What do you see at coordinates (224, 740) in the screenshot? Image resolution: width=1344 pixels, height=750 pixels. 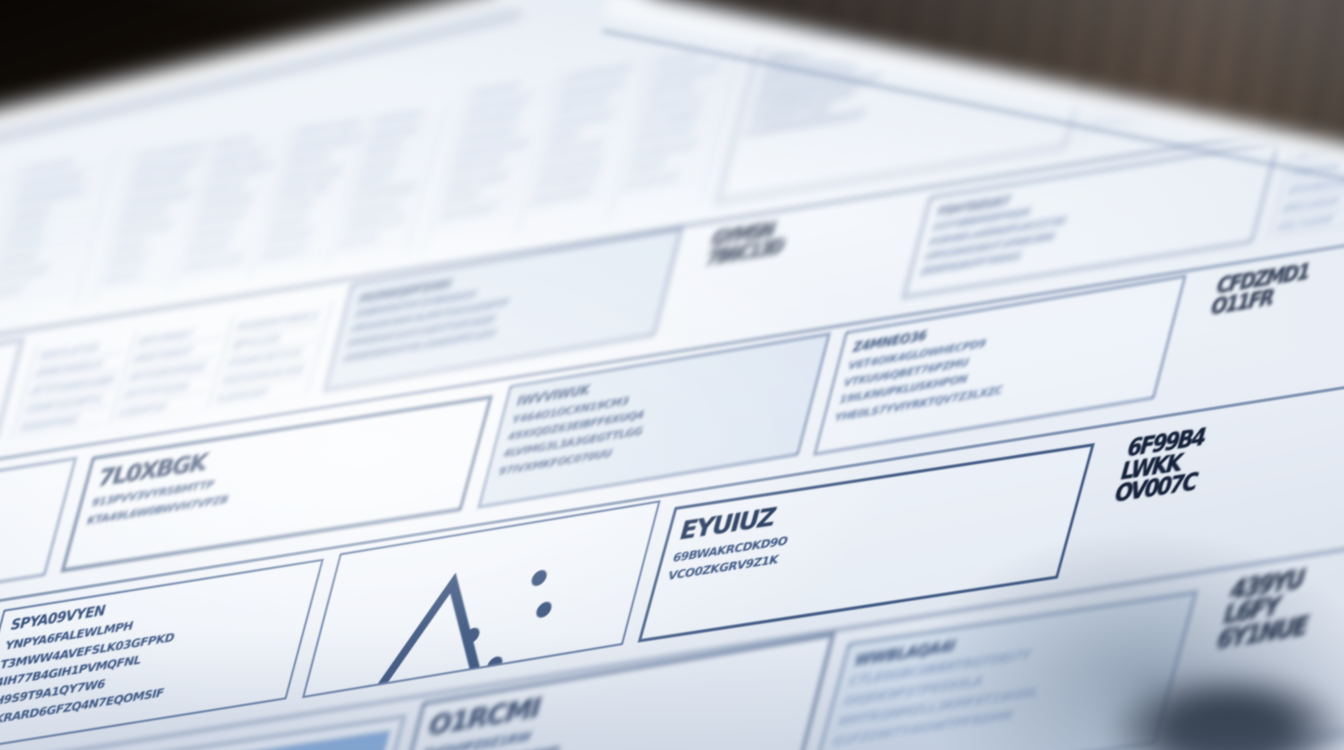 I see `filled-bar` at bounding box center [224, 740].